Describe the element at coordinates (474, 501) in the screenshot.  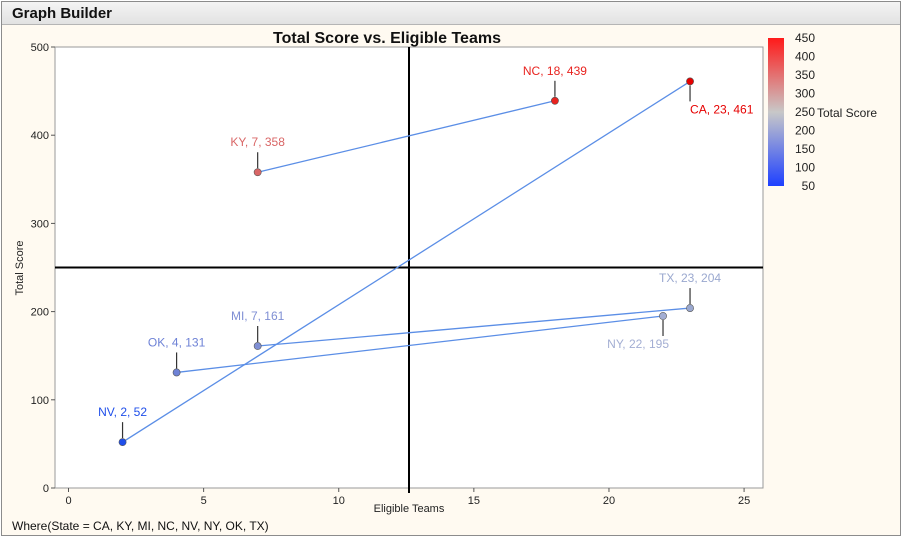
I see `x-tick-label: 15` at that location.